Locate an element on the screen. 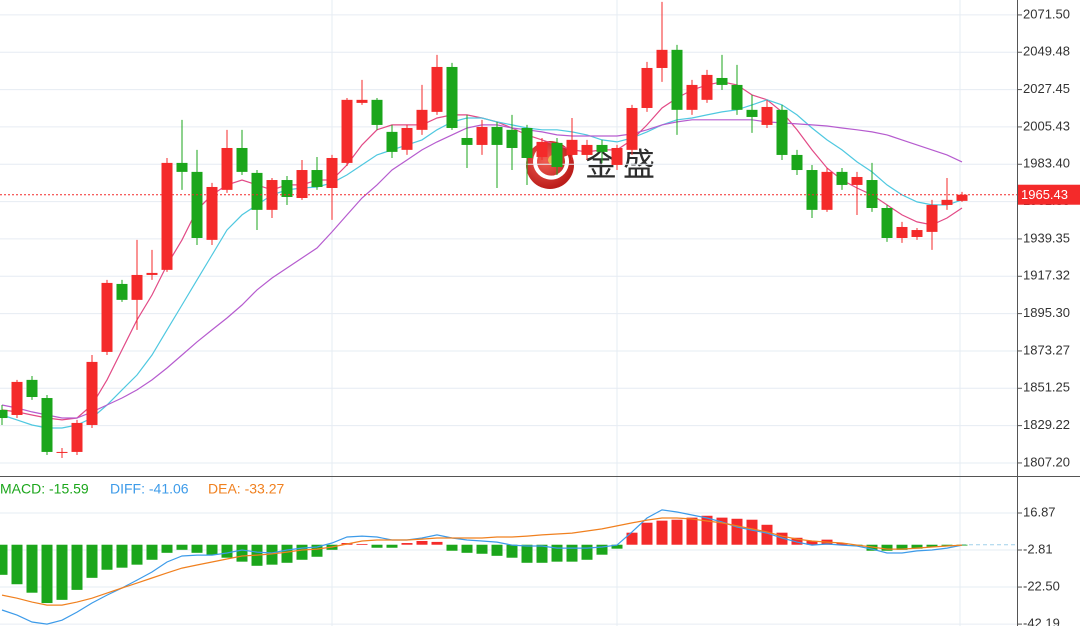 The width and height of the screenshot is (1080, 626). macd-line is located at coordinates (482, 561).